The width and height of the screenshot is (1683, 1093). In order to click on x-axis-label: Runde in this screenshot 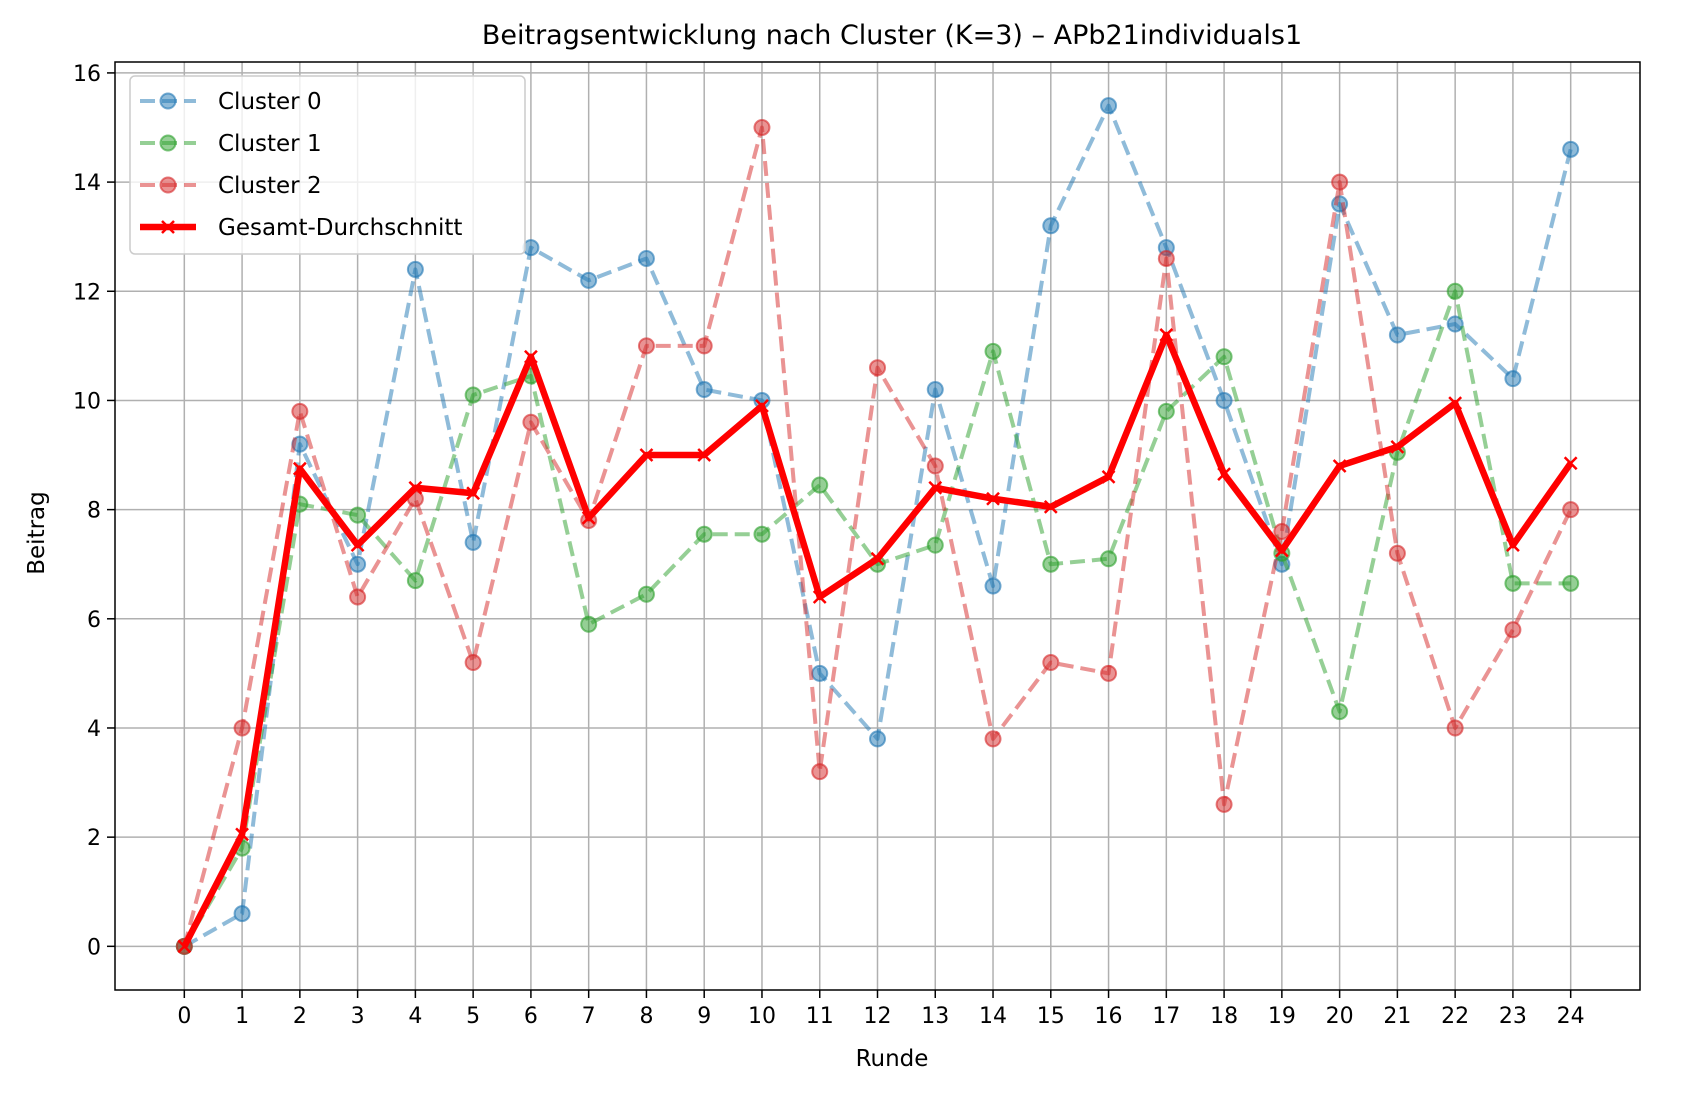, I will do `click(892, 1059)`.